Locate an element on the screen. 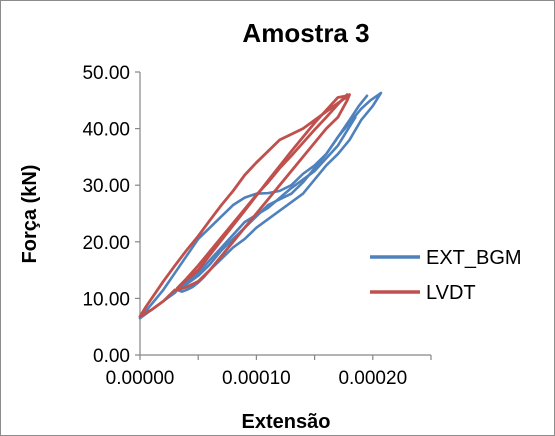 The image size is (555, 436). y-tick-label: 30.00 is located at coordinates (106, 186).